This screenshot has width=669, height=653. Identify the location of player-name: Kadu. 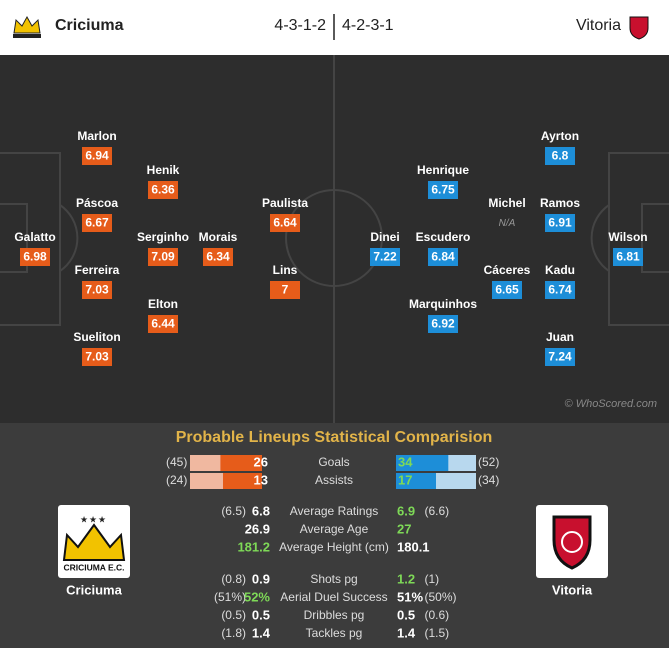
(560, 270).